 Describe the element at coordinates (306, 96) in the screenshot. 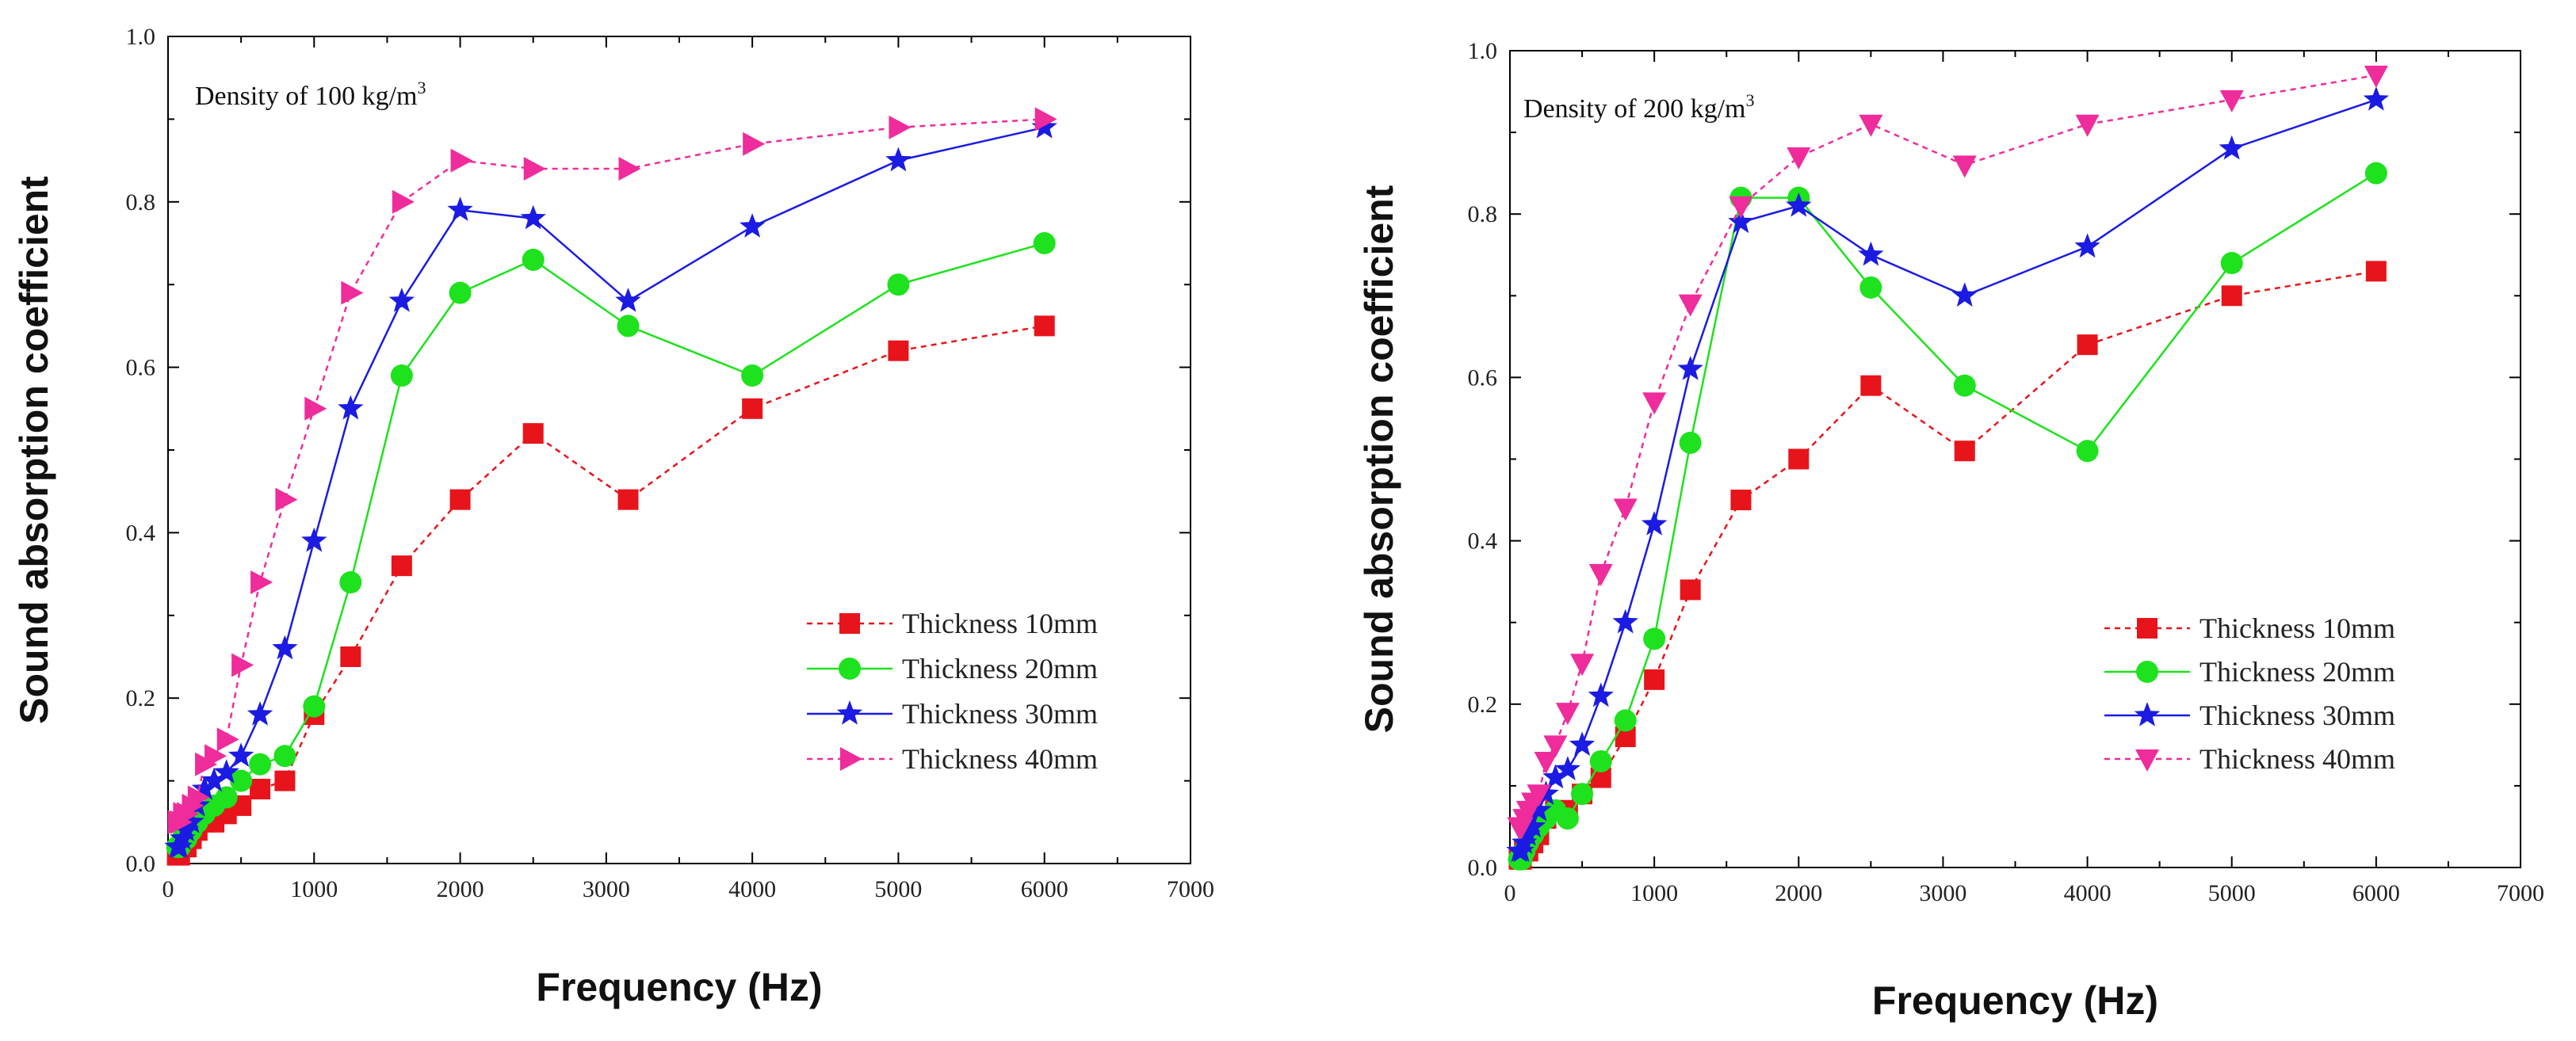

I see `annotation-text: Density of 100 kg/m` at that location.